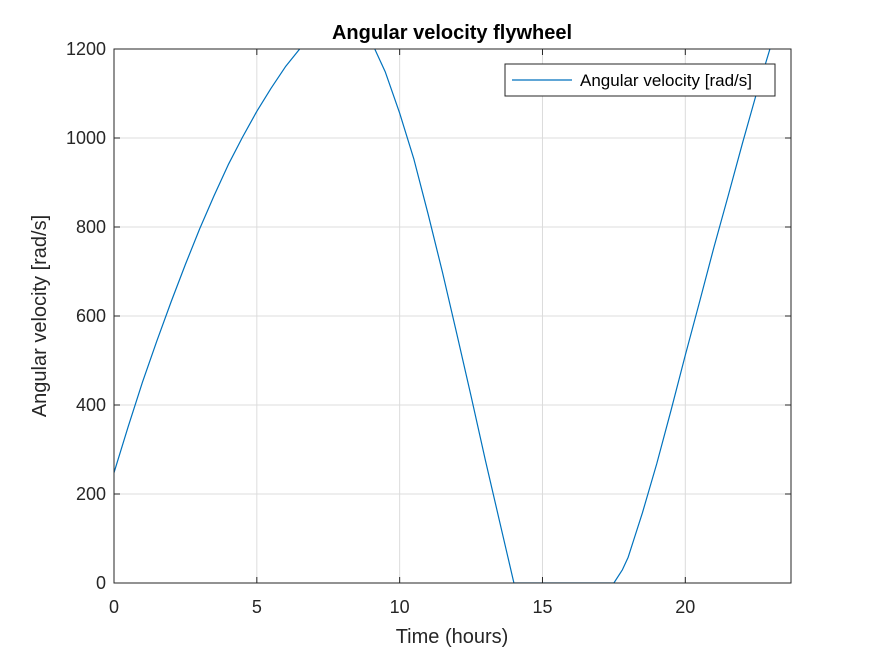  I want to click on x-axis-label: Time (hours), so click(452, 637).